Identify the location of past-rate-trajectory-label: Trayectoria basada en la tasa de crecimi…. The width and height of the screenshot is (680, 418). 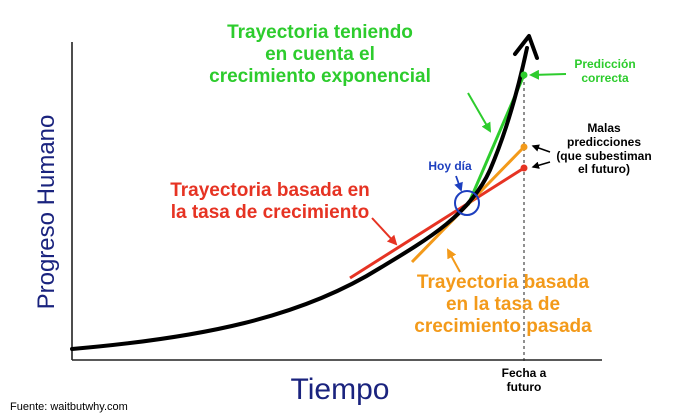
(503, 304).